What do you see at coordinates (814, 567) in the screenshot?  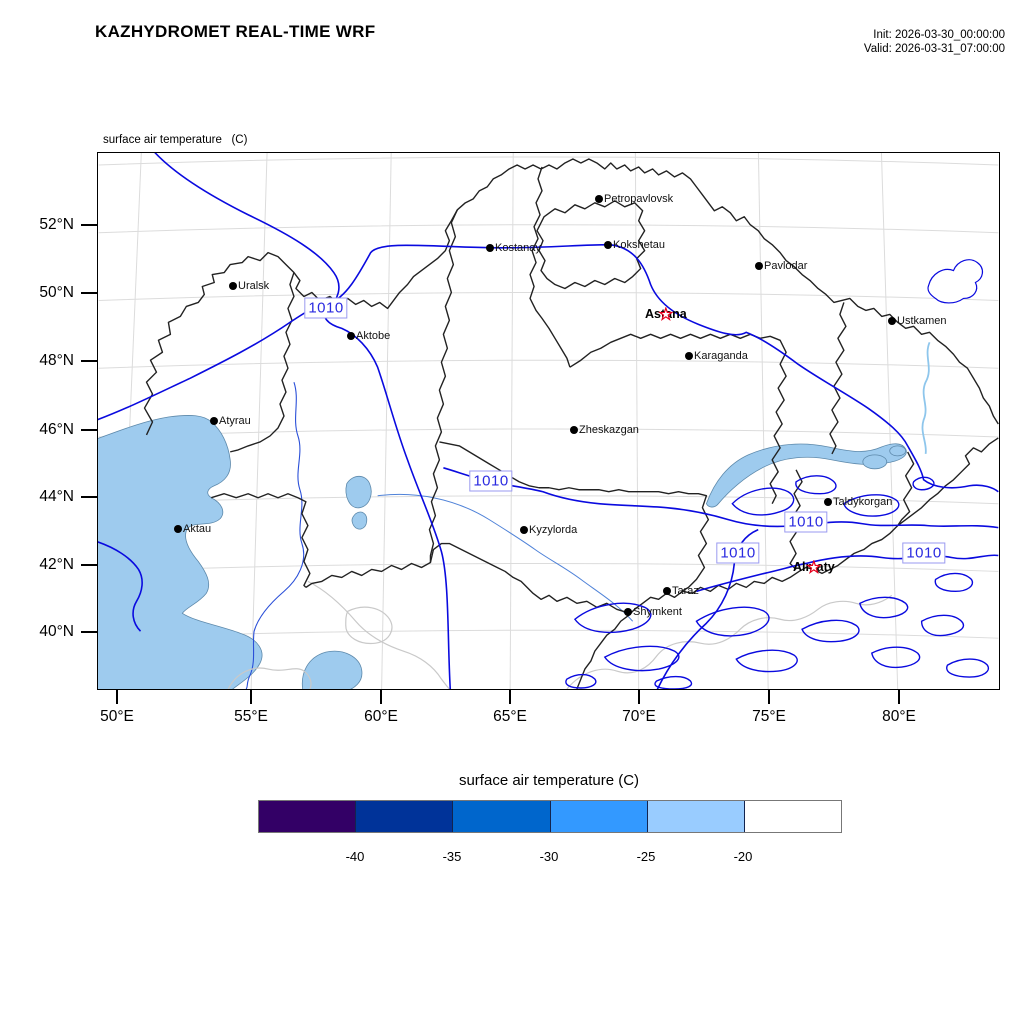 I see `city-almaty: Almaty` at bounding box center [814, 567].